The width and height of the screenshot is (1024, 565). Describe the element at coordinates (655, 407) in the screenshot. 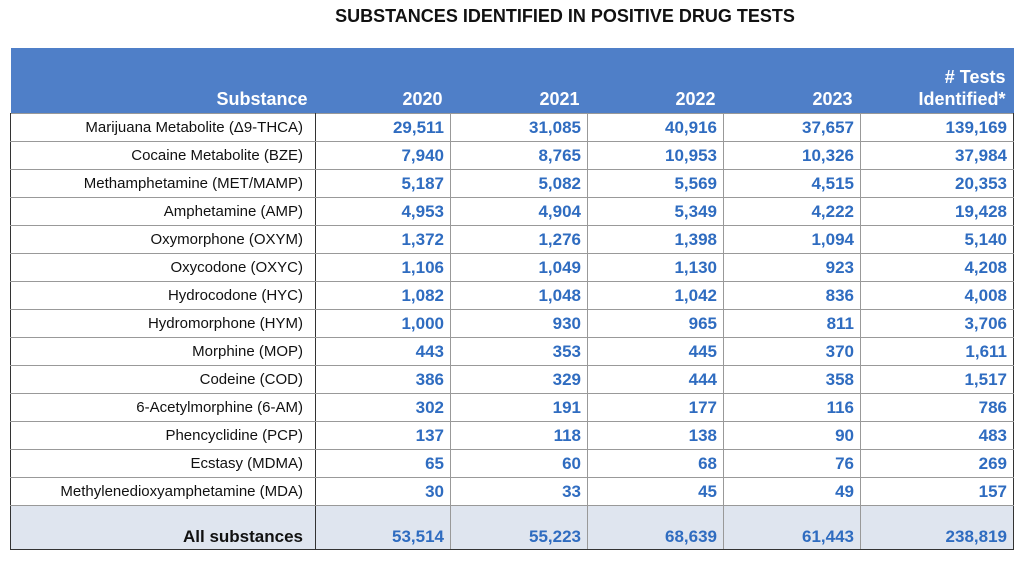

I see `count-cell: 177` at that location.